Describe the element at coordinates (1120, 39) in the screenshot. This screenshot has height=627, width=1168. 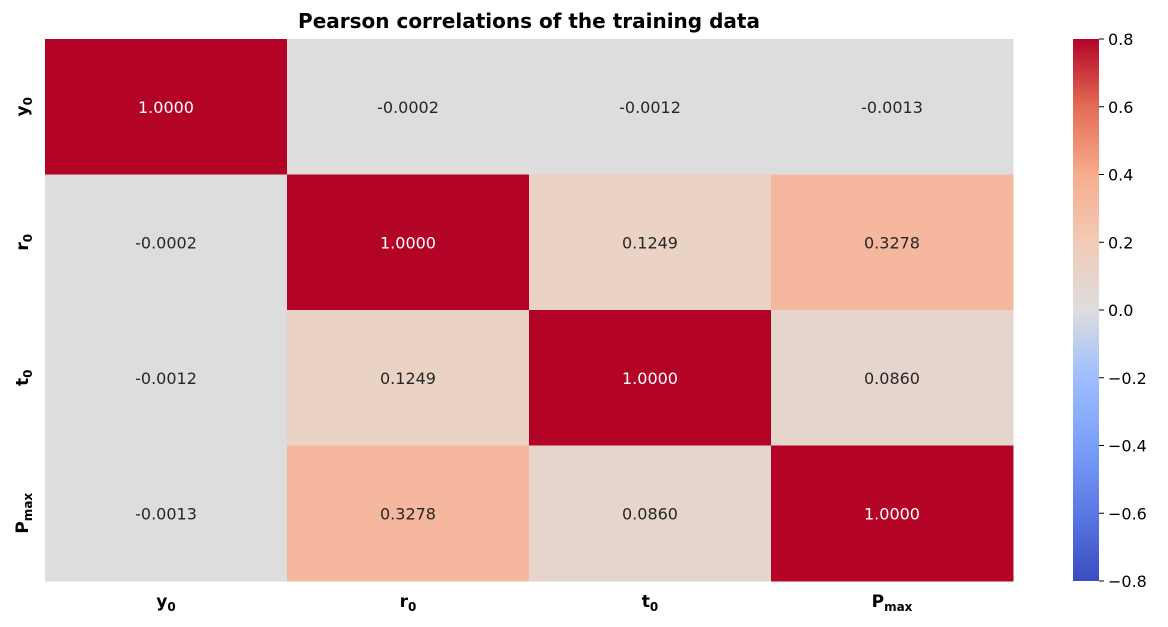
I see `colorbar-tick-label: 0.8` at that location.